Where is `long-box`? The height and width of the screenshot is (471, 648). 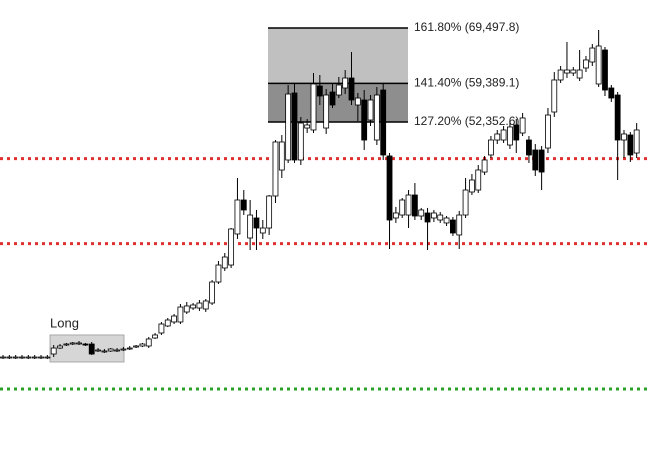 long-box is located at coordinates (87, 348).